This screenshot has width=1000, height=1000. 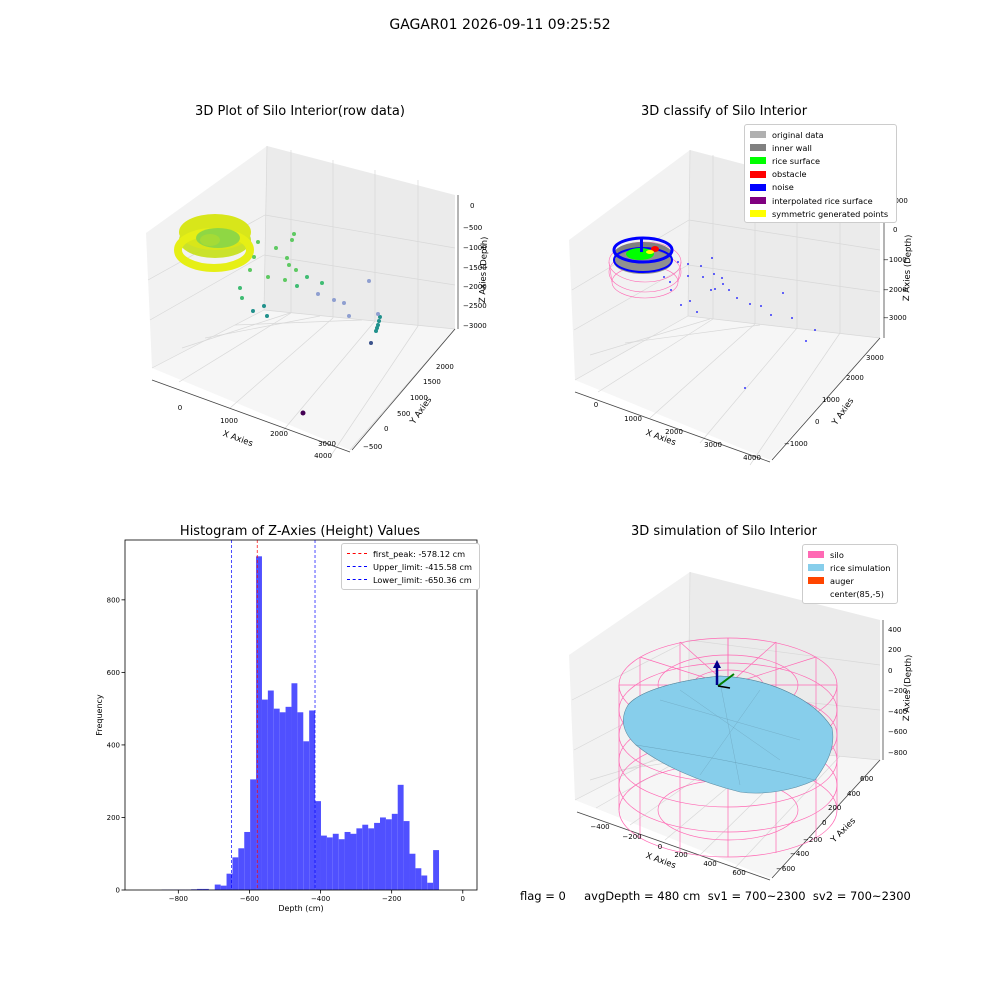 I want to click on legend-item-lower-limit: Lower_limit: -650.36 cm, so click(x=410, y=579).